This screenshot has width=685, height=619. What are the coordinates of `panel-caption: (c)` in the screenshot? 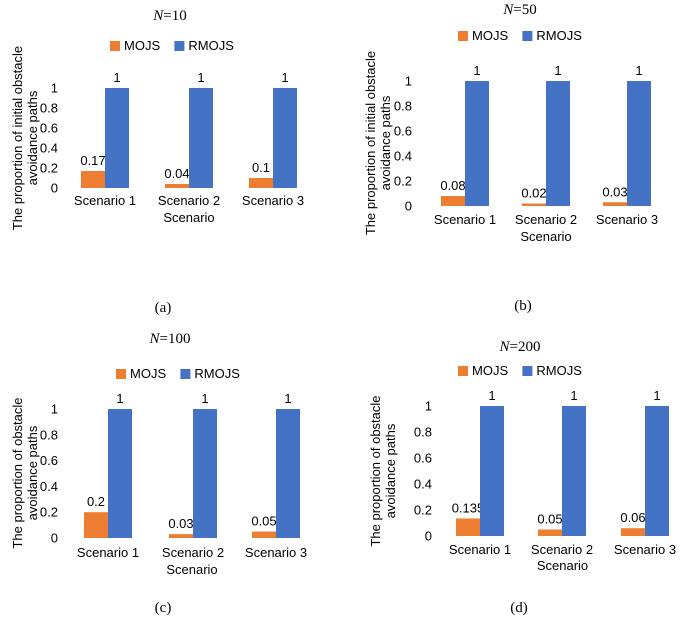 It's located at (163, 608).